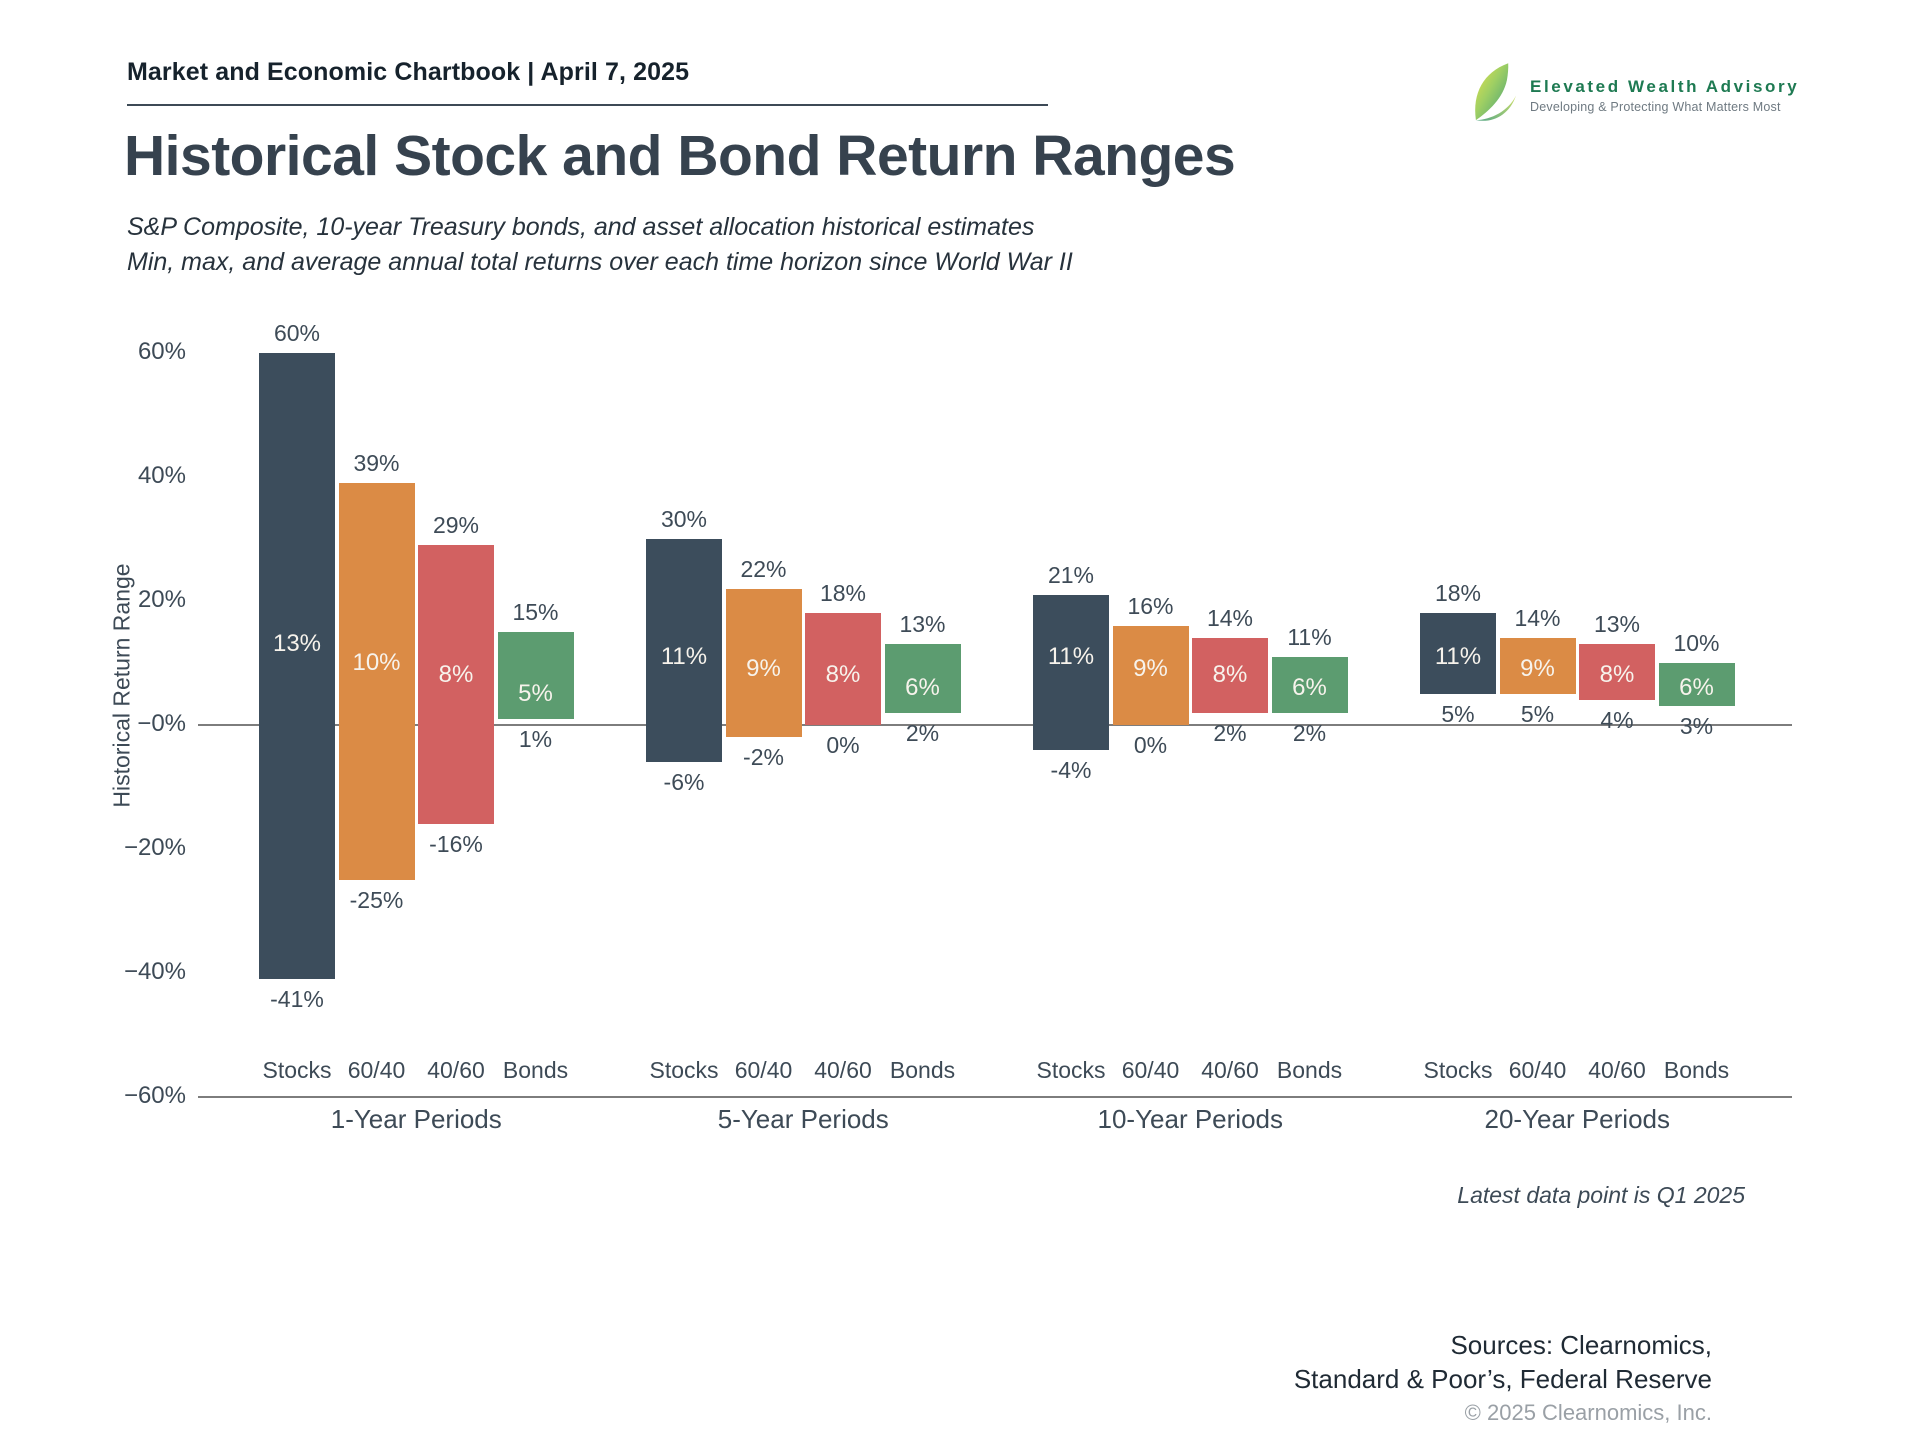 The height and width of the screenshot is (1440, 1920). Describe the element at coordinates (535, 693) in the screenshot. I see `avg-return-label: 5%` at that location.